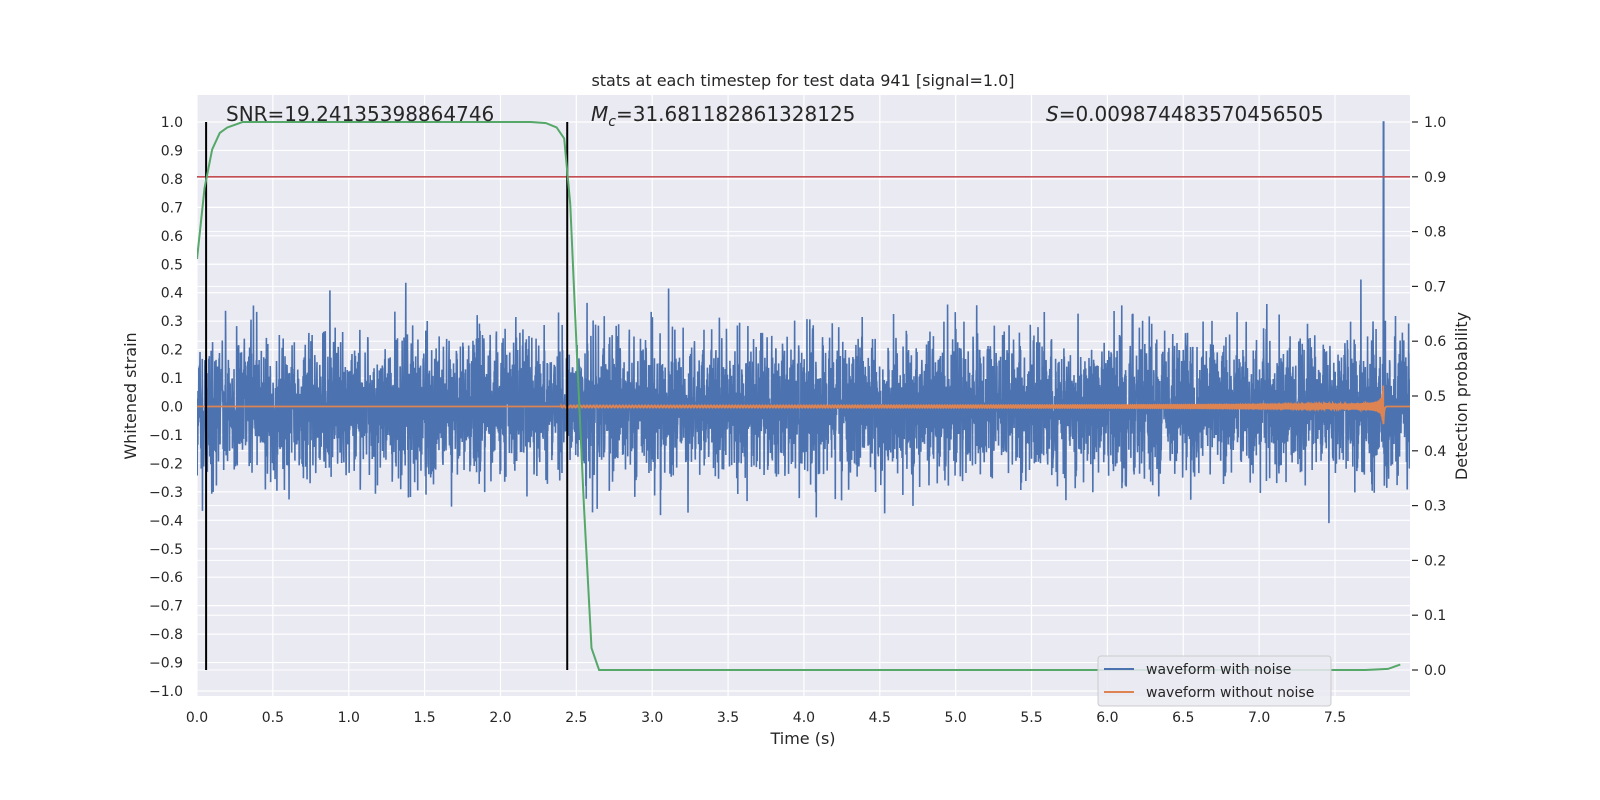 The image size is (1600, 800). I want to click on y2-tick-label: 0.8, so click(1435, 233).